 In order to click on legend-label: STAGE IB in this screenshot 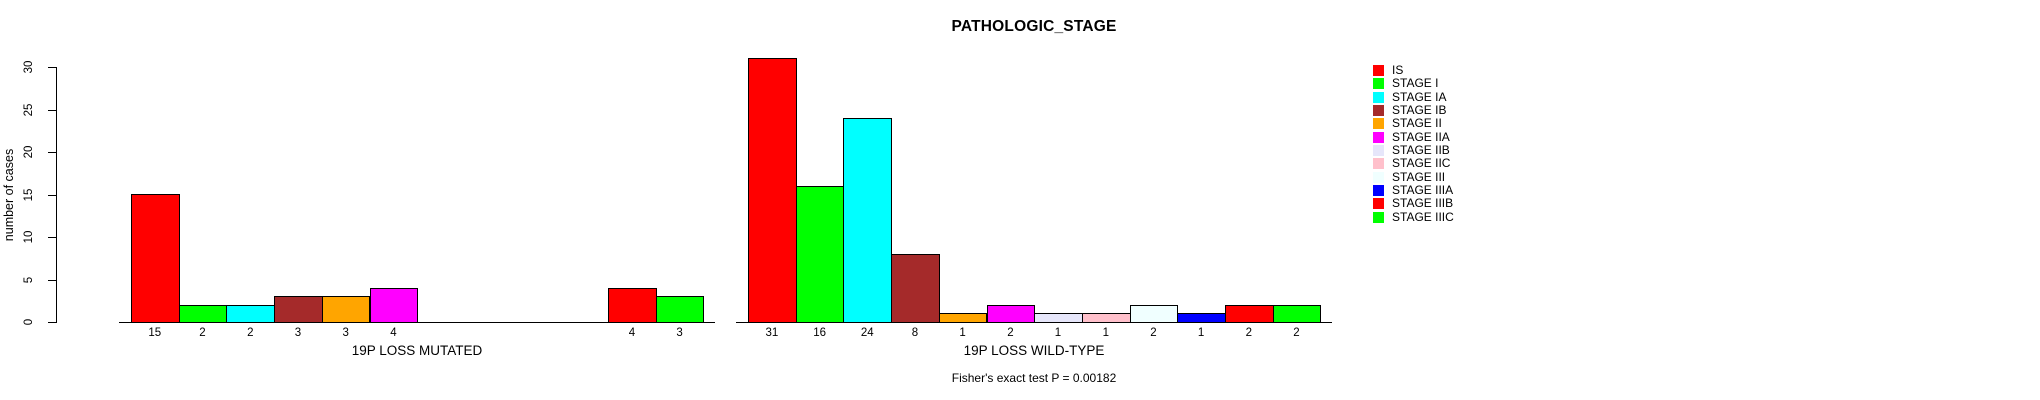, I will do `click(1419, 109)`.